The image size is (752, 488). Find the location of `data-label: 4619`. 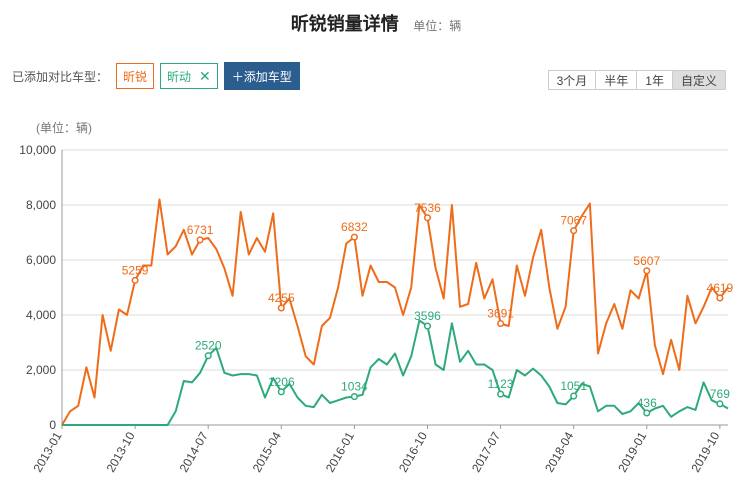

data-label: 4619 is located at coordinates (720, 288).